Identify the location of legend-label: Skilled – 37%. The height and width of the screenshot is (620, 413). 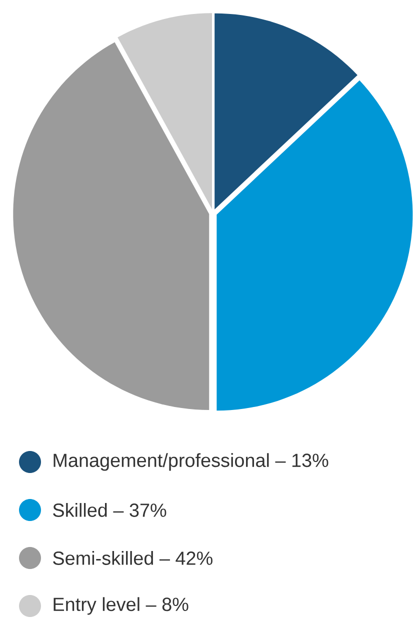
(109, 510).